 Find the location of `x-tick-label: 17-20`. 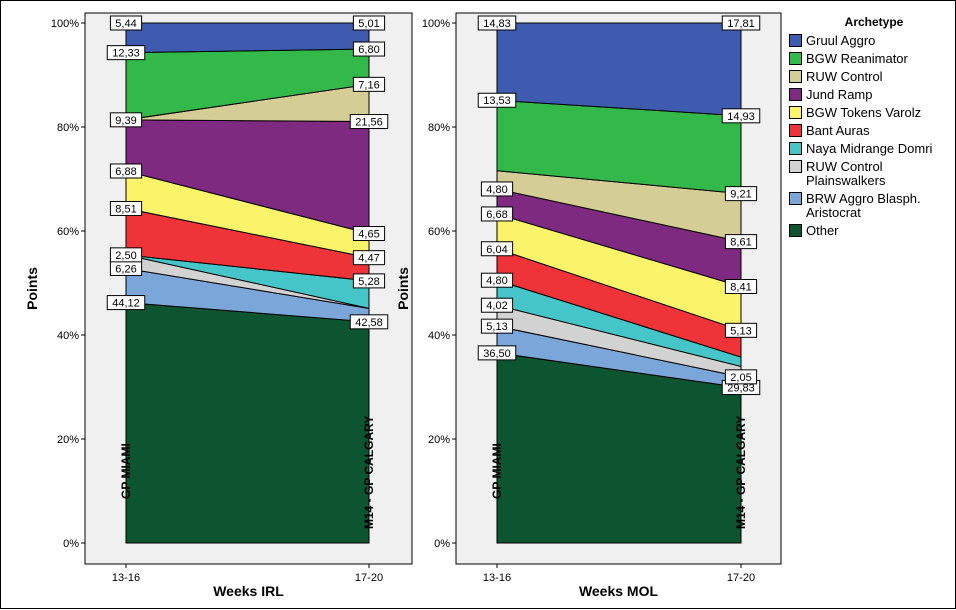

x-tick-label: 17-20 is located at coordinates (369, 578).